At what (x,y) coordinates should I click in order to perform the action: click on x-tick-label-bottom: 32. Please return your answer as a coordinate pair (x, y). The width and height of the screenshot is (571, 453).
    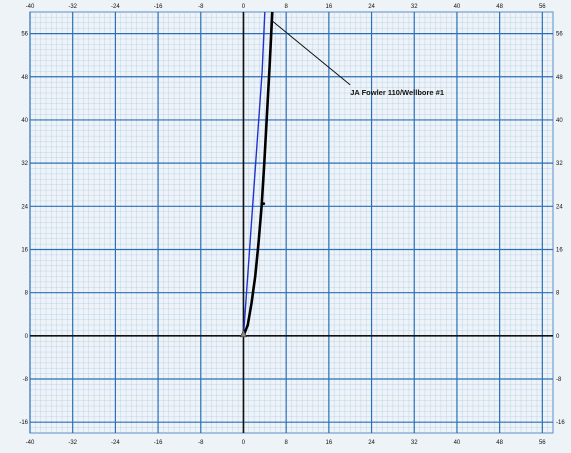
    Looking at the image, I should click on (414, 443).